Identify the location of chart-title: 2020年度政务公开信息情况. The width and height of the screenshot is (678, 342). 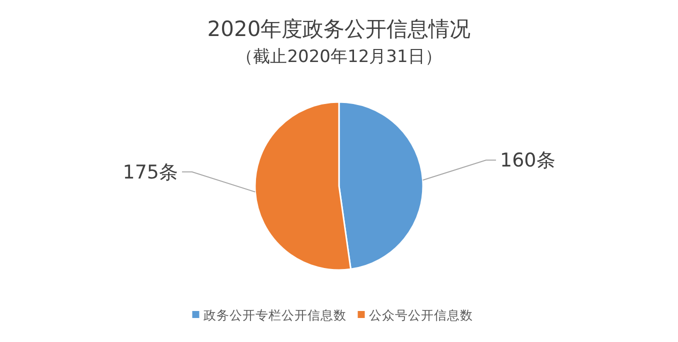
(339, 29).